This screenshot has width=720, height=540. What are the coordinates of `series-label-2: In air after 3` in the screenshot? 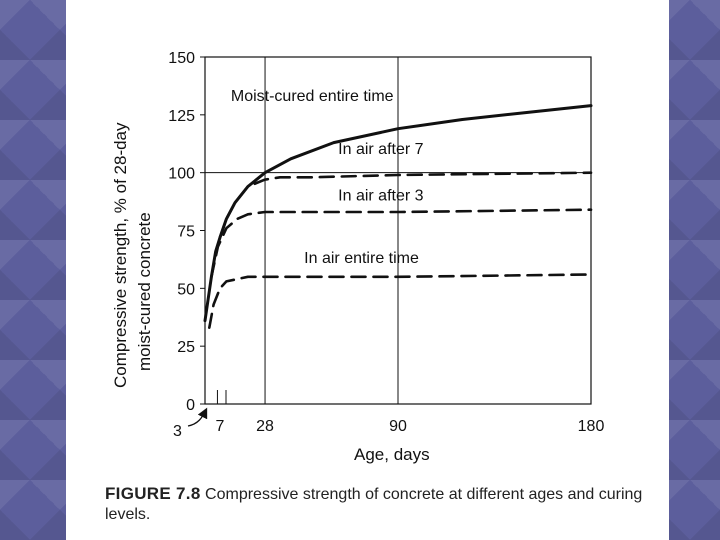 It's located at (380, 195).